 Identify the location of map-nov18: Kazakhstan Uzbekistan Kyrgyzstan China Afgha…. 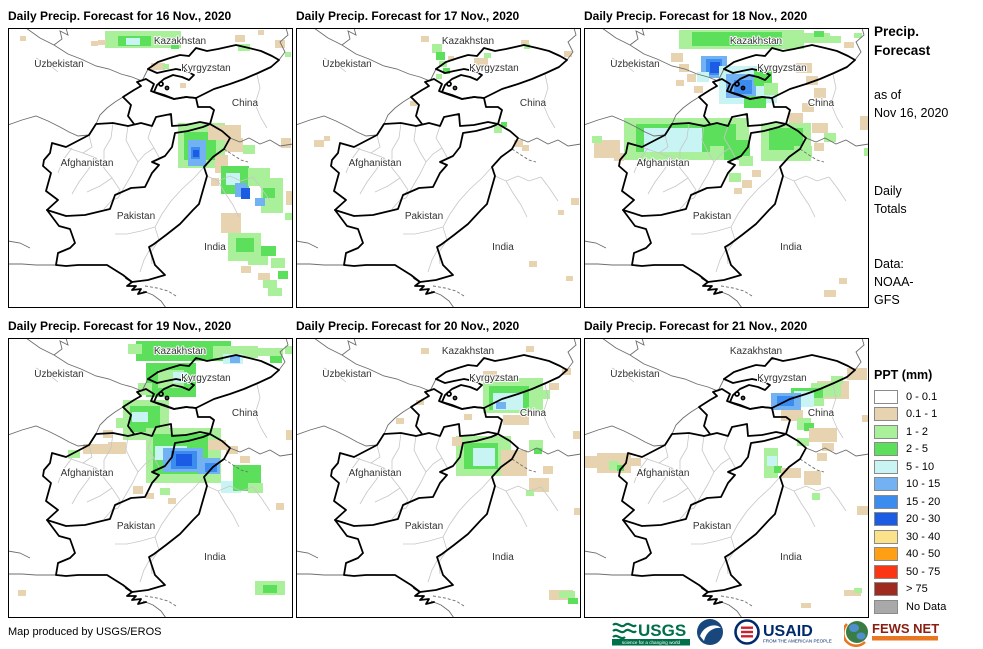
(726, 168).